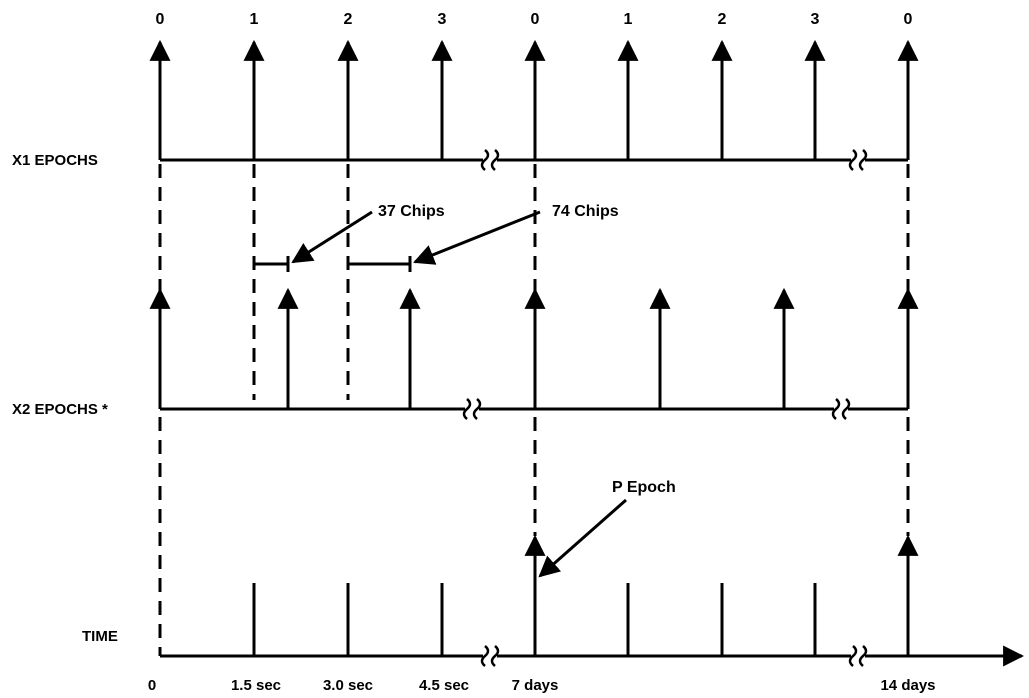 The width and height of the screenshot is (1029, 698). I want to click on time-tick-label: 14 days, so click(907, 685).